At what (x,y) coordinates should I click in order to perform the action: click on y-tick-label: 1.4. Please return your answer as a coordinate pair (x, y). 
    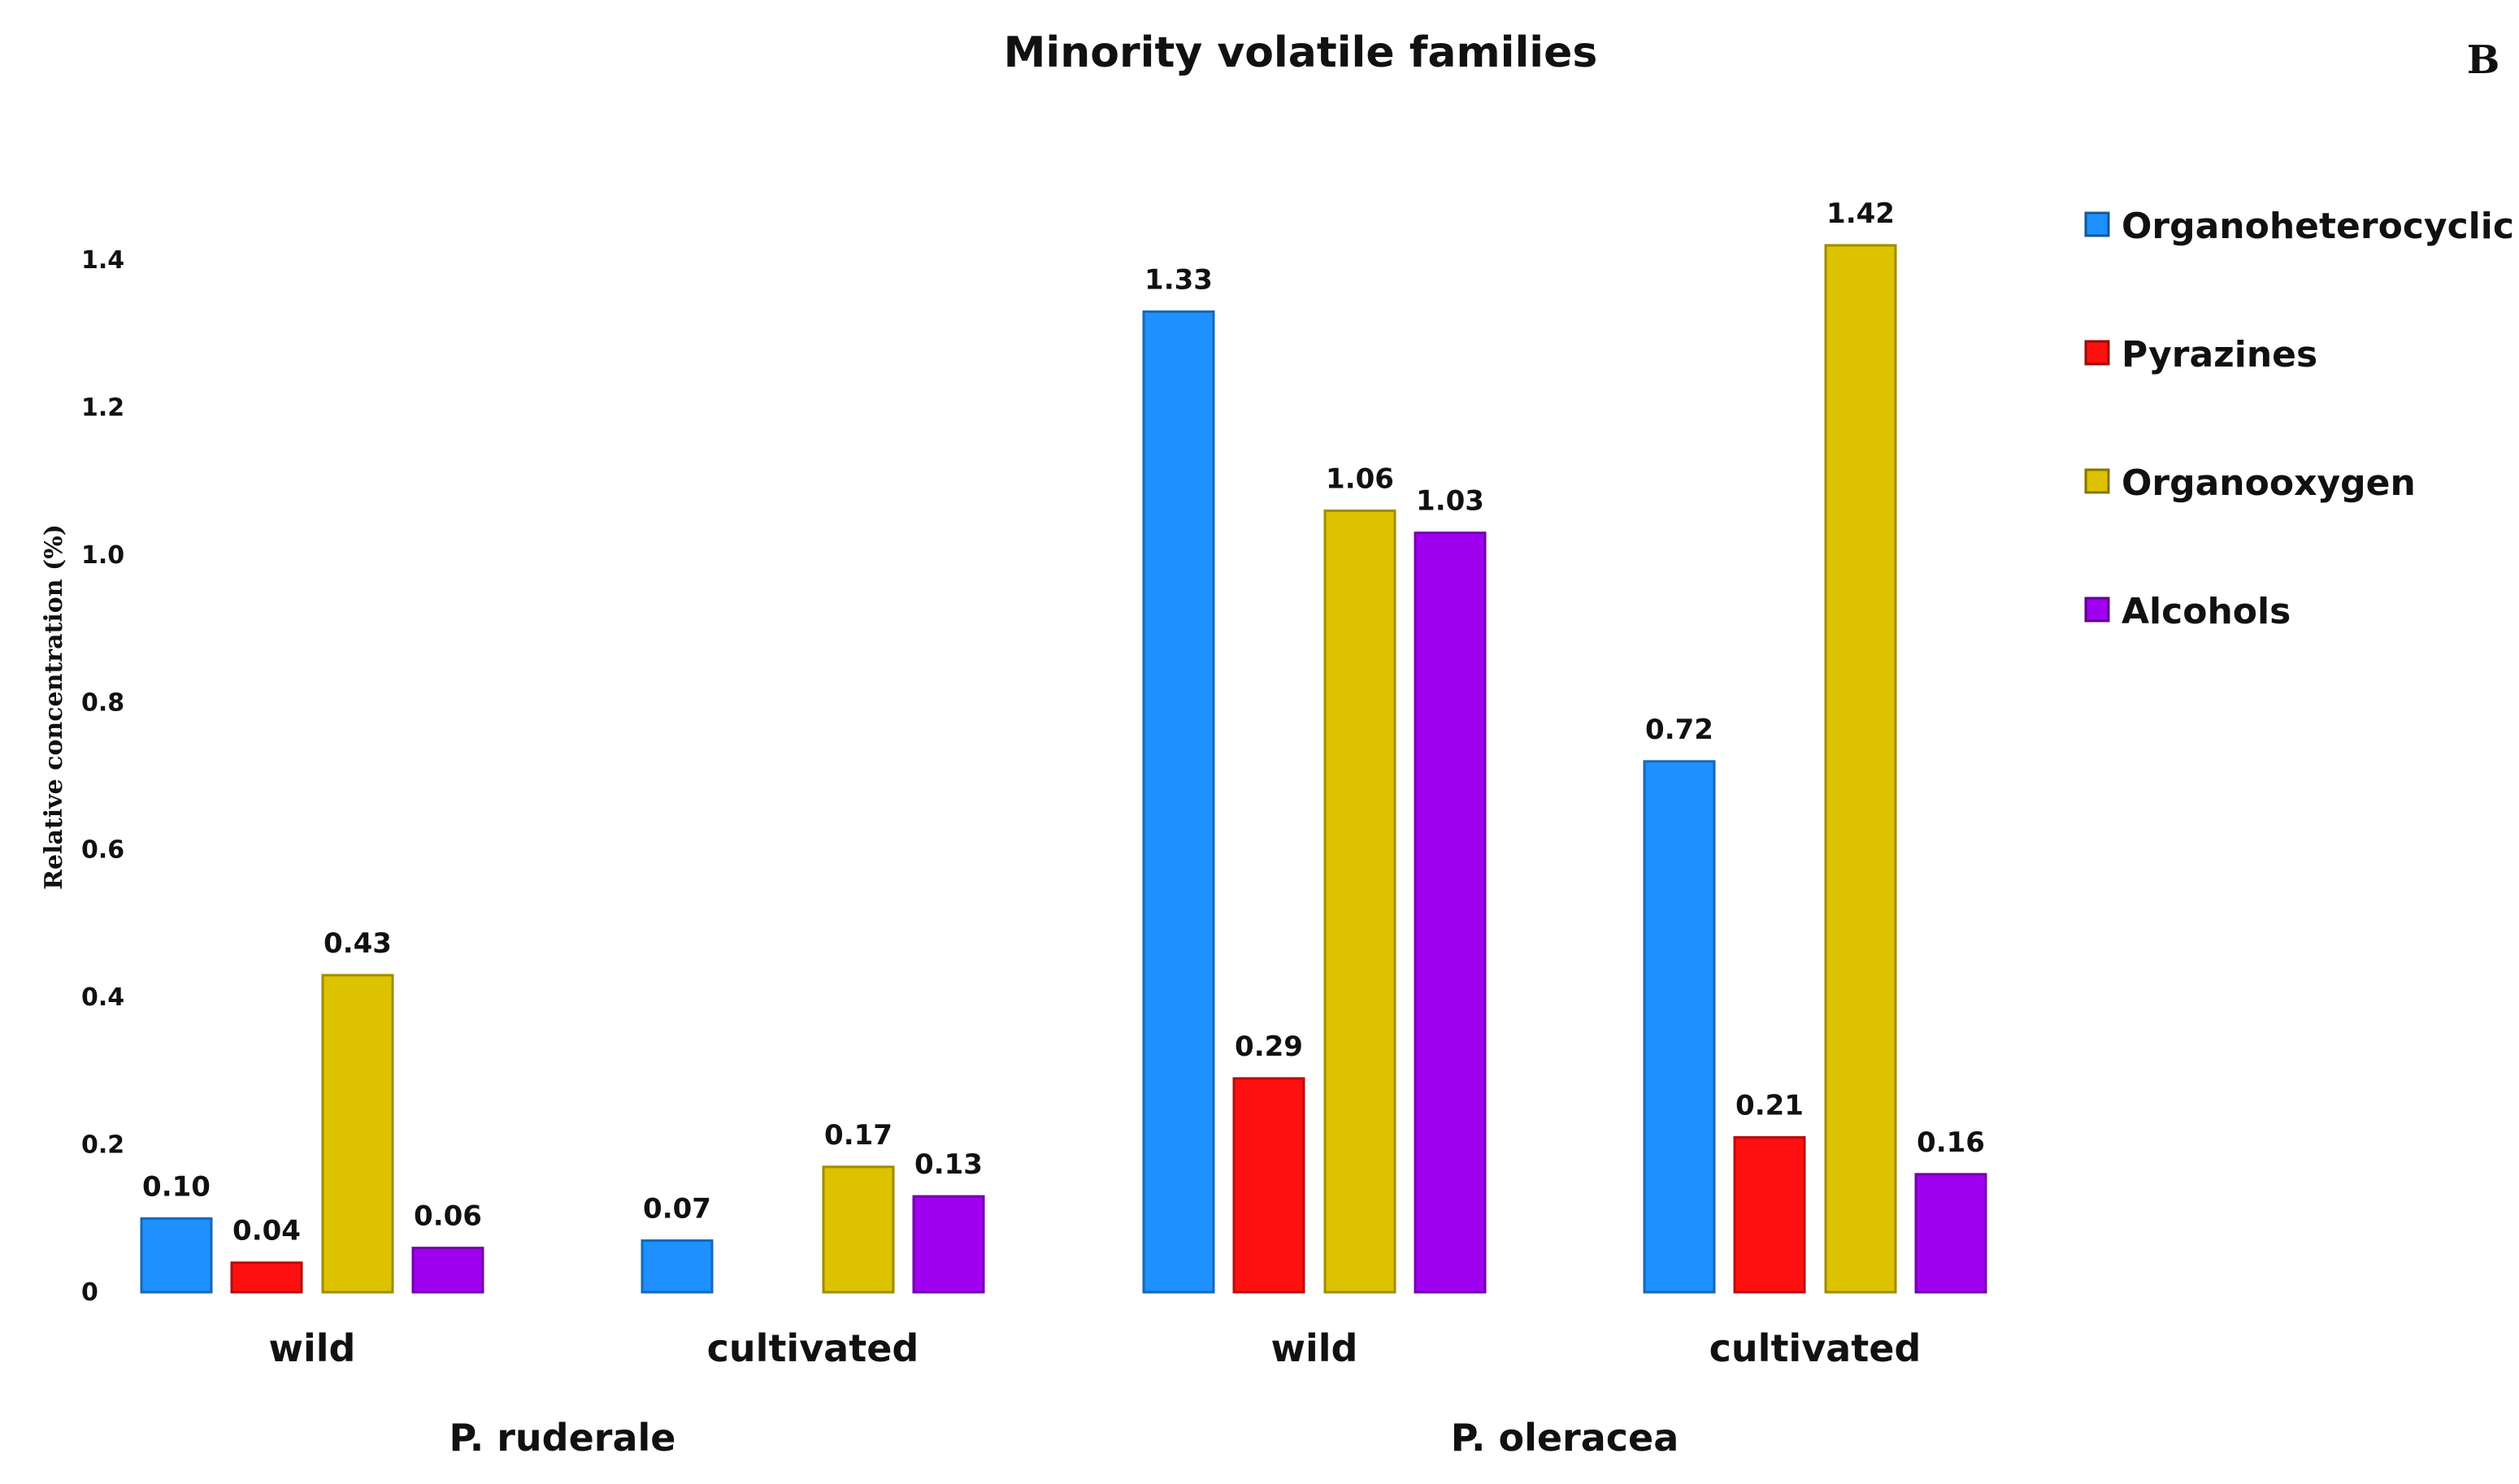
    Looking at the image, I should click on (102, 260).